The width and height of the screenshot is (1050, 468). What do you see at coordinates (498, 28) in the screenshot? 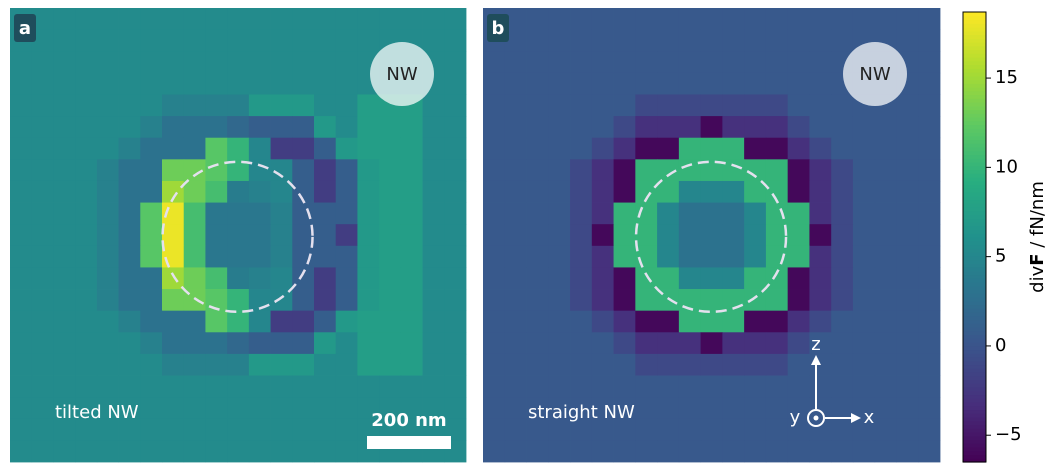
I see `panel-label: b` at bounding box center [498, 28].